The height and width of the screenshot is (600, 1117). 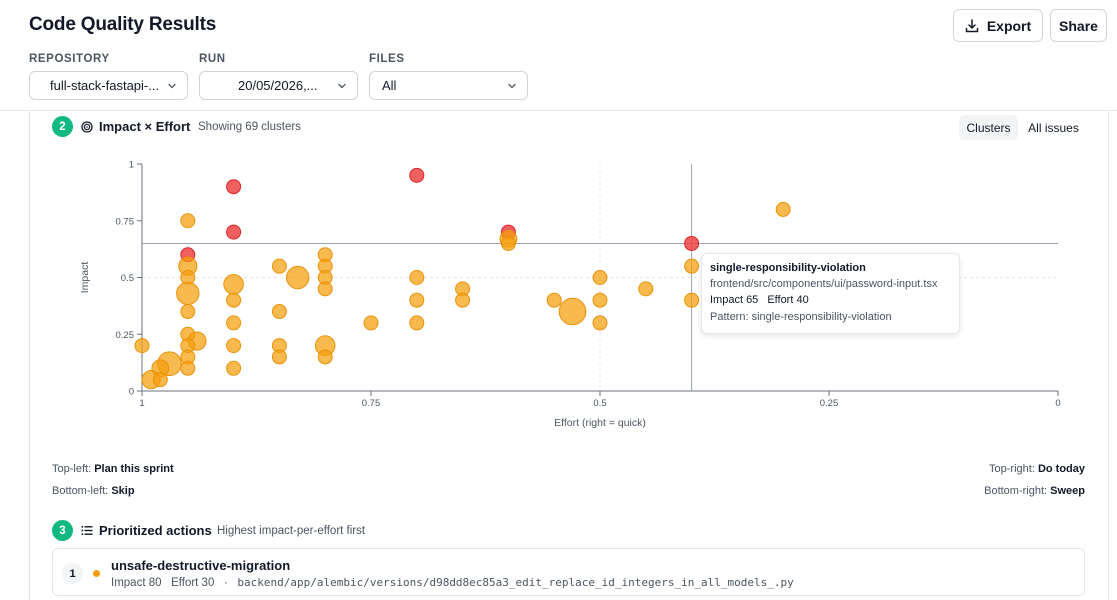 I want to click on list-icon, so click(x=87, y=530).